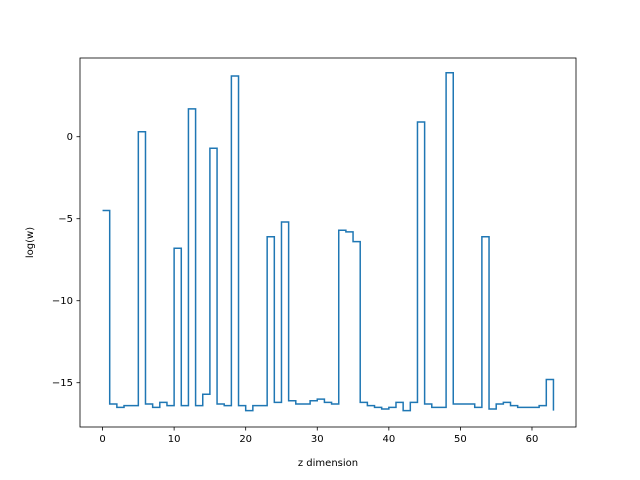 Image resolution: width=640 pixels, height=480 pixels. What do you see at coordinates (62, 301) in the screenshot?
I see `y-tick-label: −10` at bounding box center [62, 301].